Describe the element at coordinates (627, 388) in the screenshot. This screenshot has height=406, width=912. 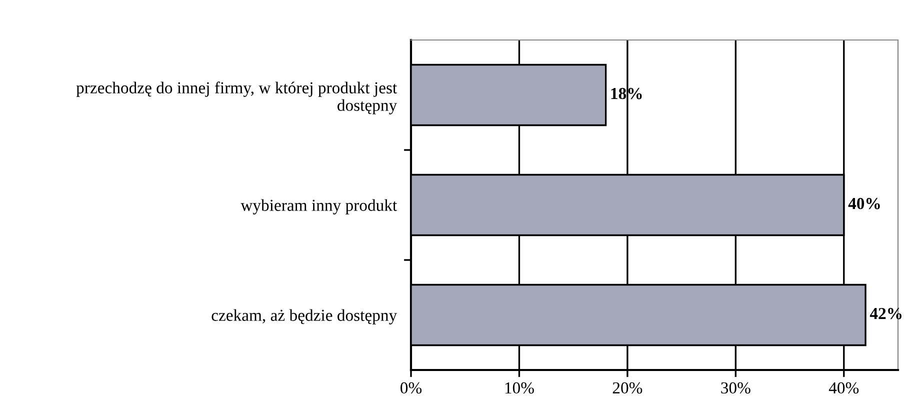
I see `x-tick-label: 20%` at that location.